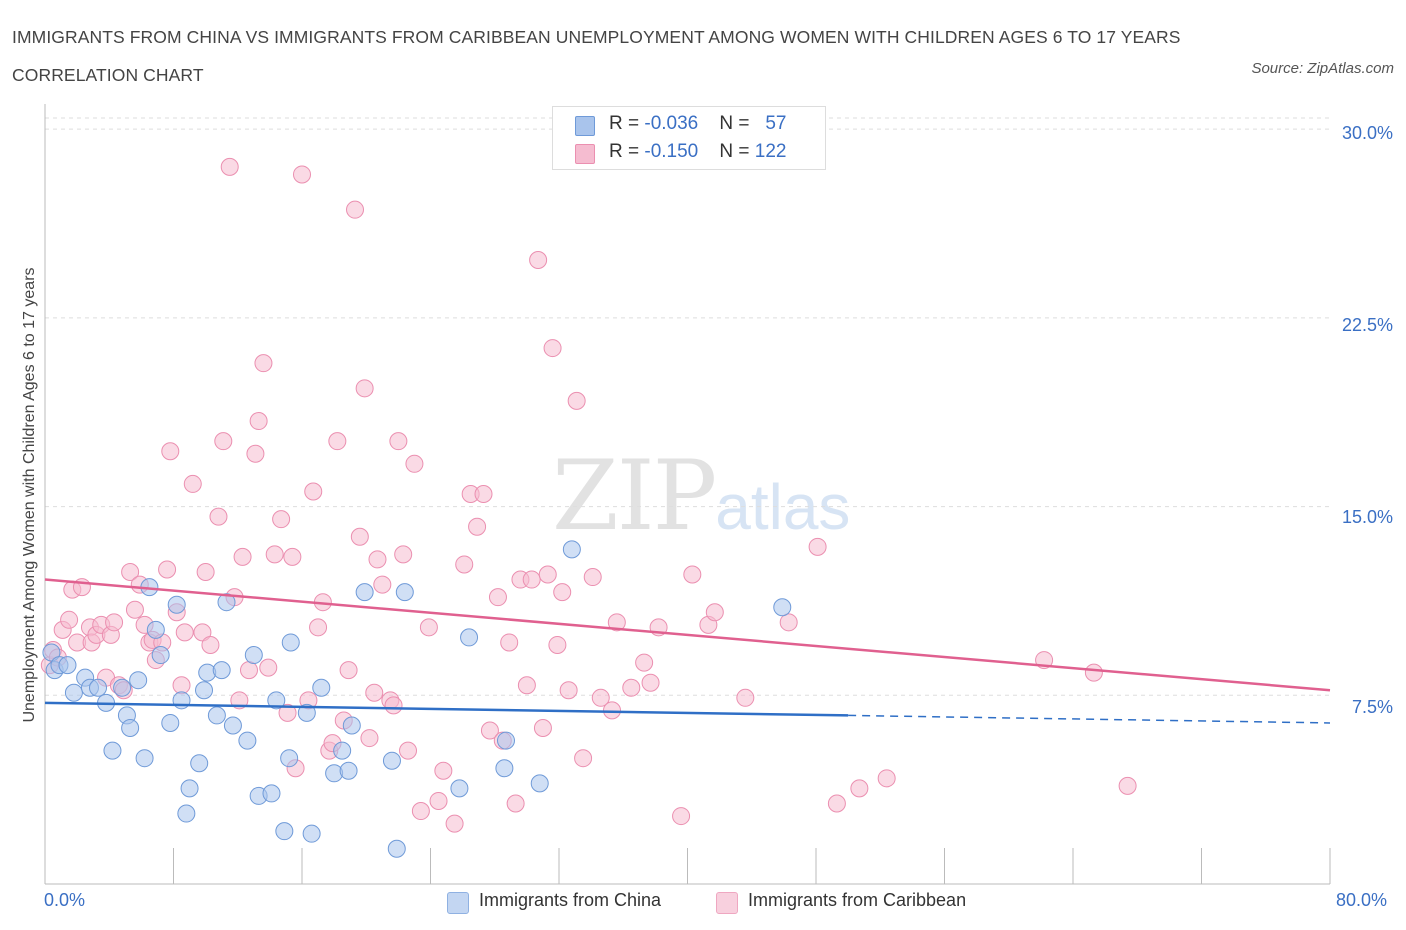 The image size is (1406, 930). I want to click on bottom-caribbean-label: Immigrants from Caribbean, so click(857, 900).